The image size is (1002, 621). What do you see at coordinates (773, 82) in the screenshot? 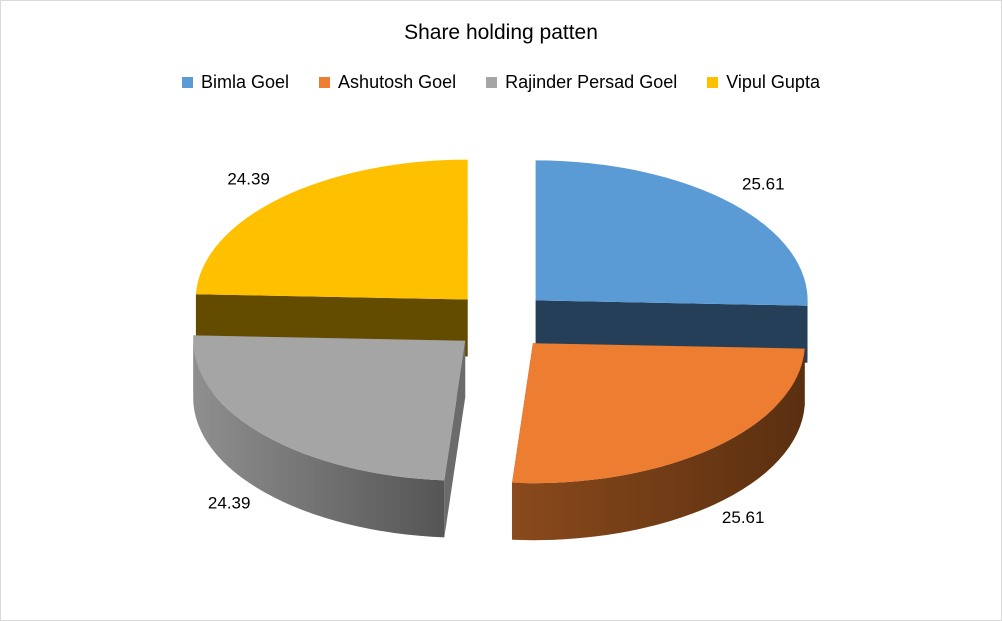
I see `legend-label-vipul-gupta: Vipul Gupta` at bounding box center [773, 82].